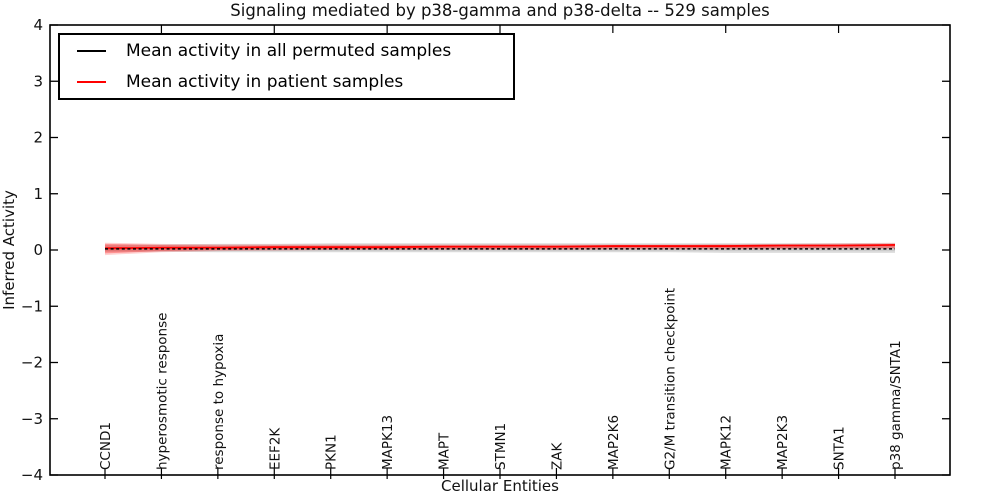 This screenshot has width=1000, height=500. What do you see at coordinates (445, 451) in the screenshot?
I see `x-category-label: MAPT` at bounding box center [445, 451].